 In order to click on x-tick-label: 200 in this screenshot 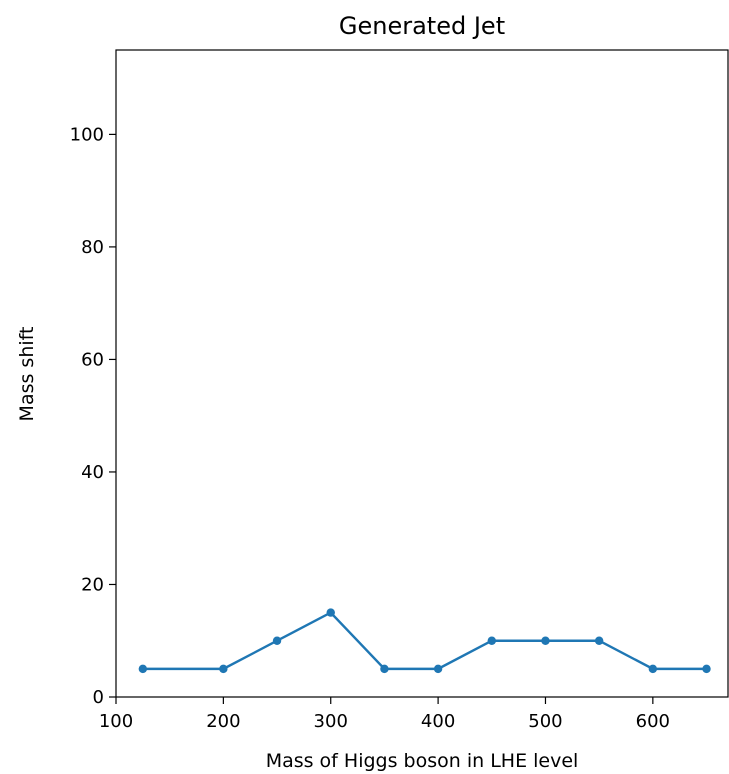, I will do `click(223, 721)`.